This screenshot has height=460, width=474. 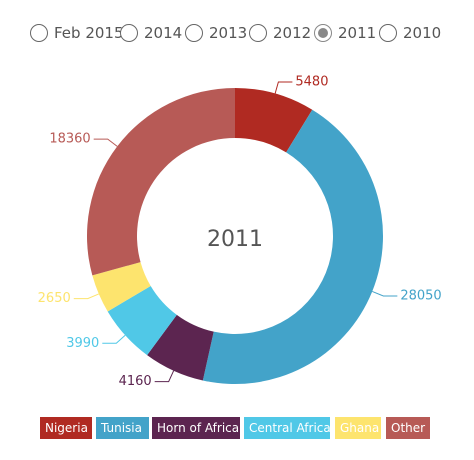 I want to click on slice-ghana, so click(x=121, y=287).